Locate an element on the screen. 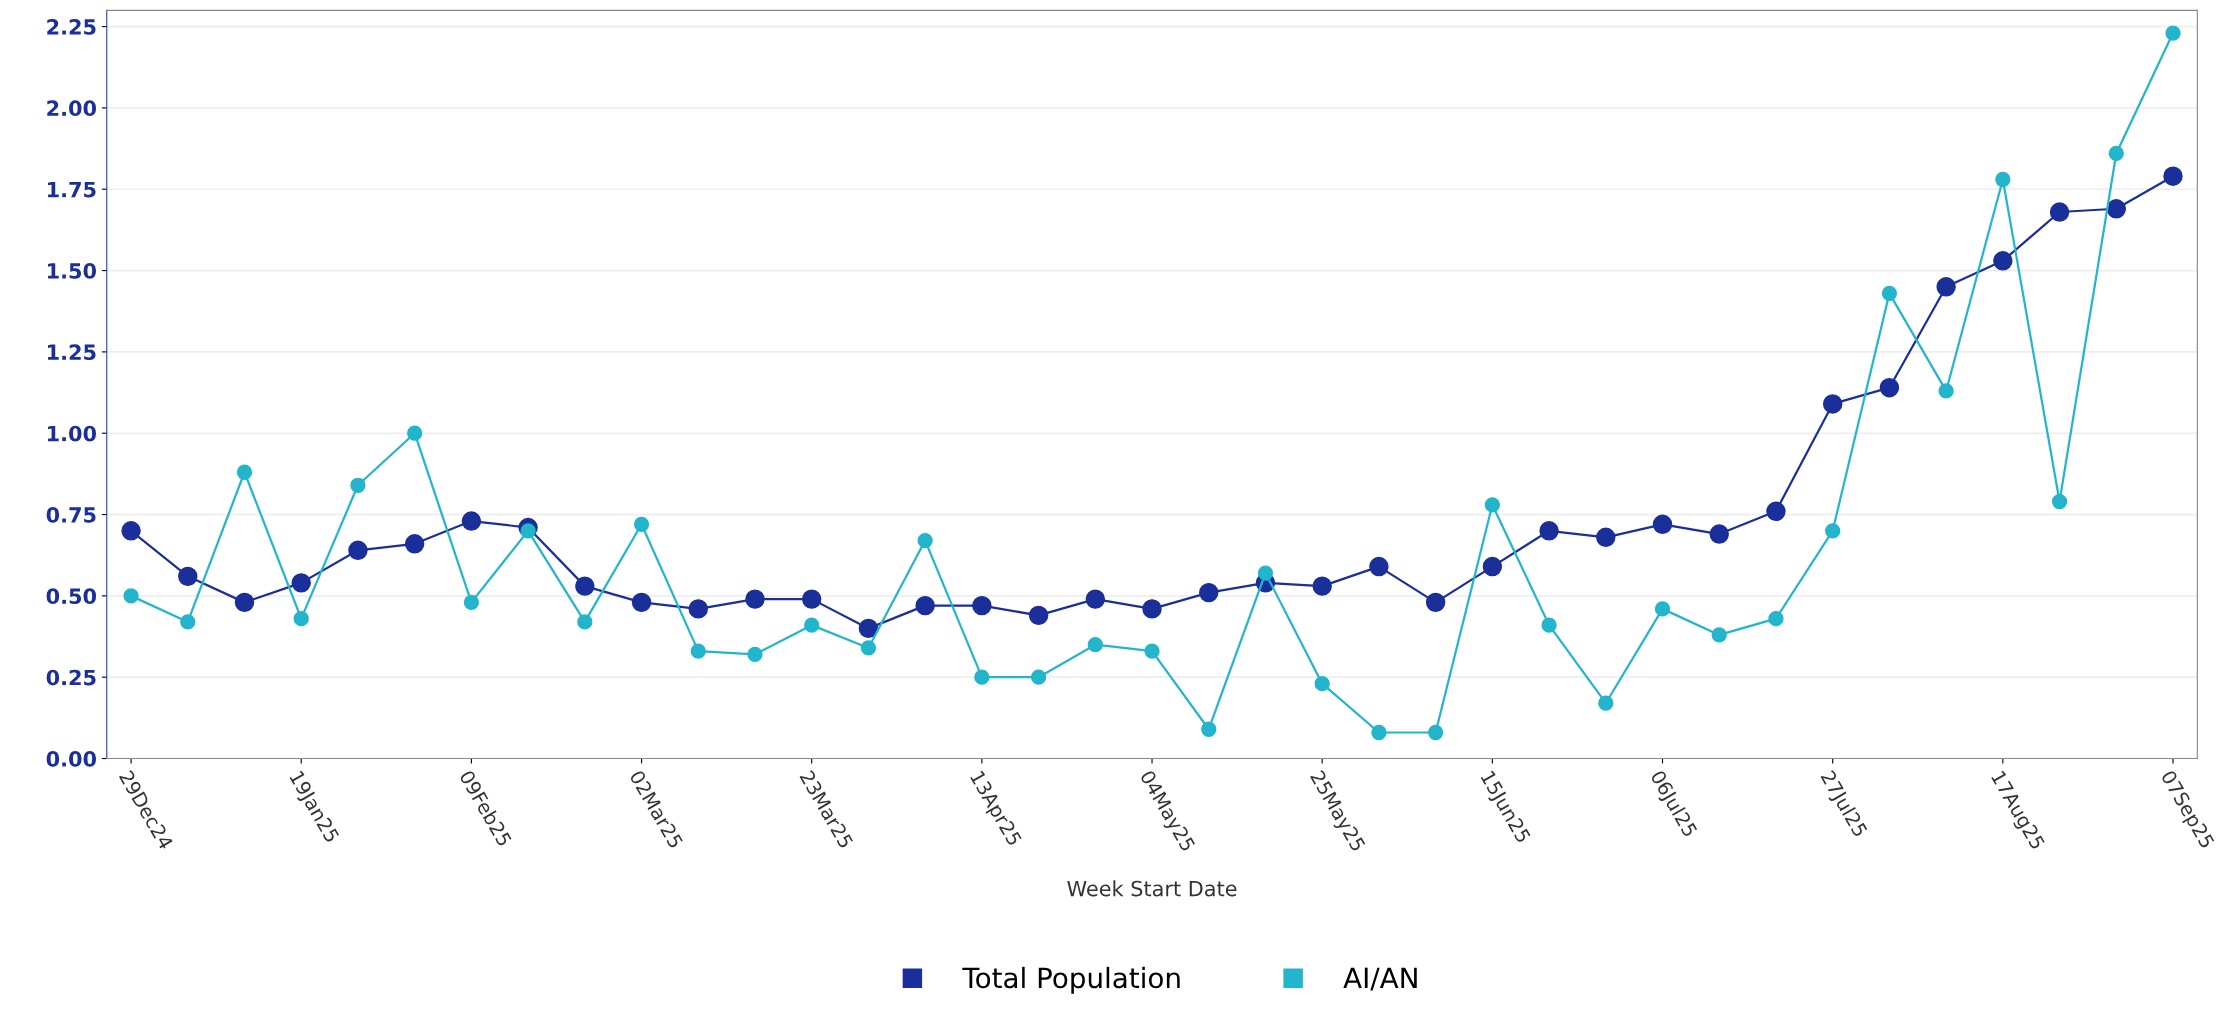  legend-label: Total Population is located at coordinates (1071, 980).